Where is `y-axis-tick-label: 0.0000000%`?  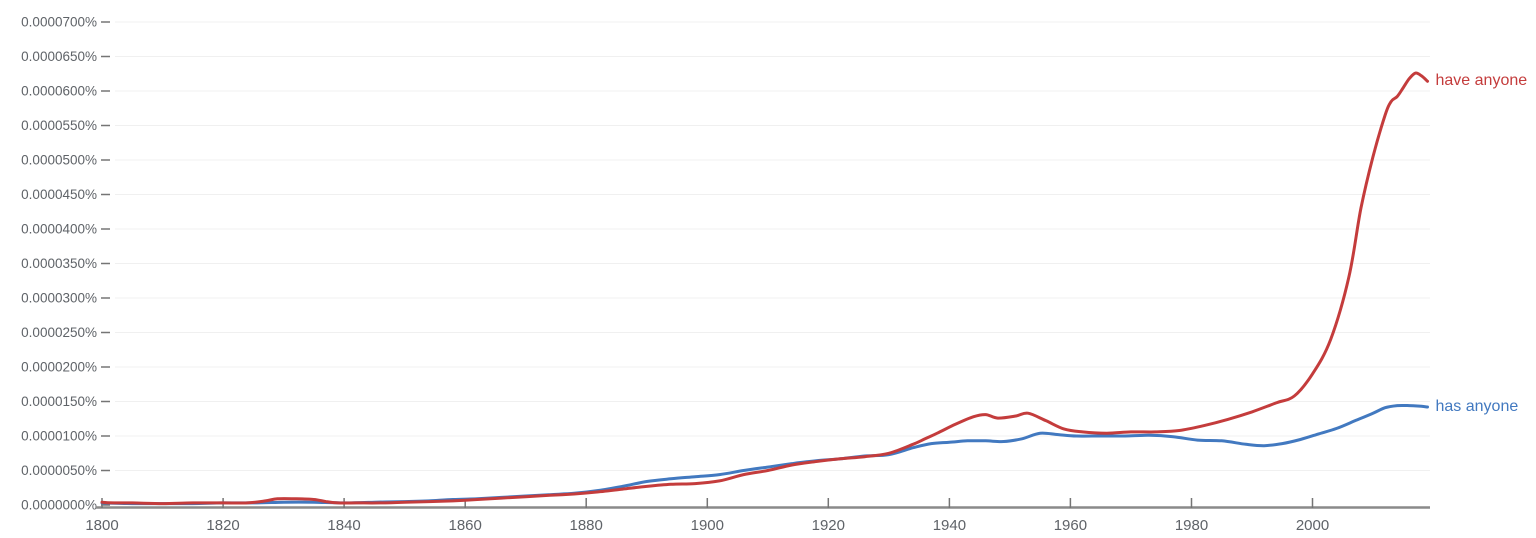
y-axis-tick-label: 0.0000000% is located at coordinates (59, 505).